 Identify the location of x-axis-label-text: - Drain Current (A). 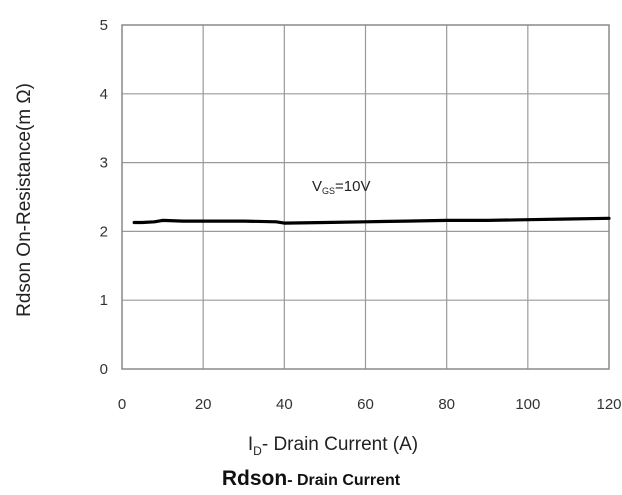
(340, 444).